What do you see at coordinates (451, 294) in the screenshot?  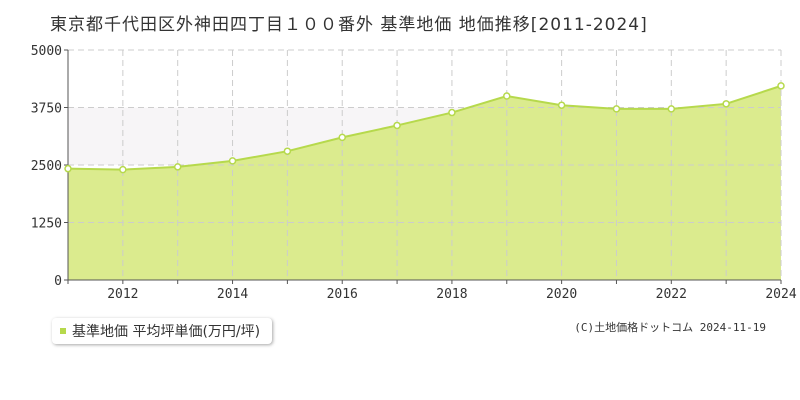 I see `x-tick-label: 2018` at bounding box center [451, 294].